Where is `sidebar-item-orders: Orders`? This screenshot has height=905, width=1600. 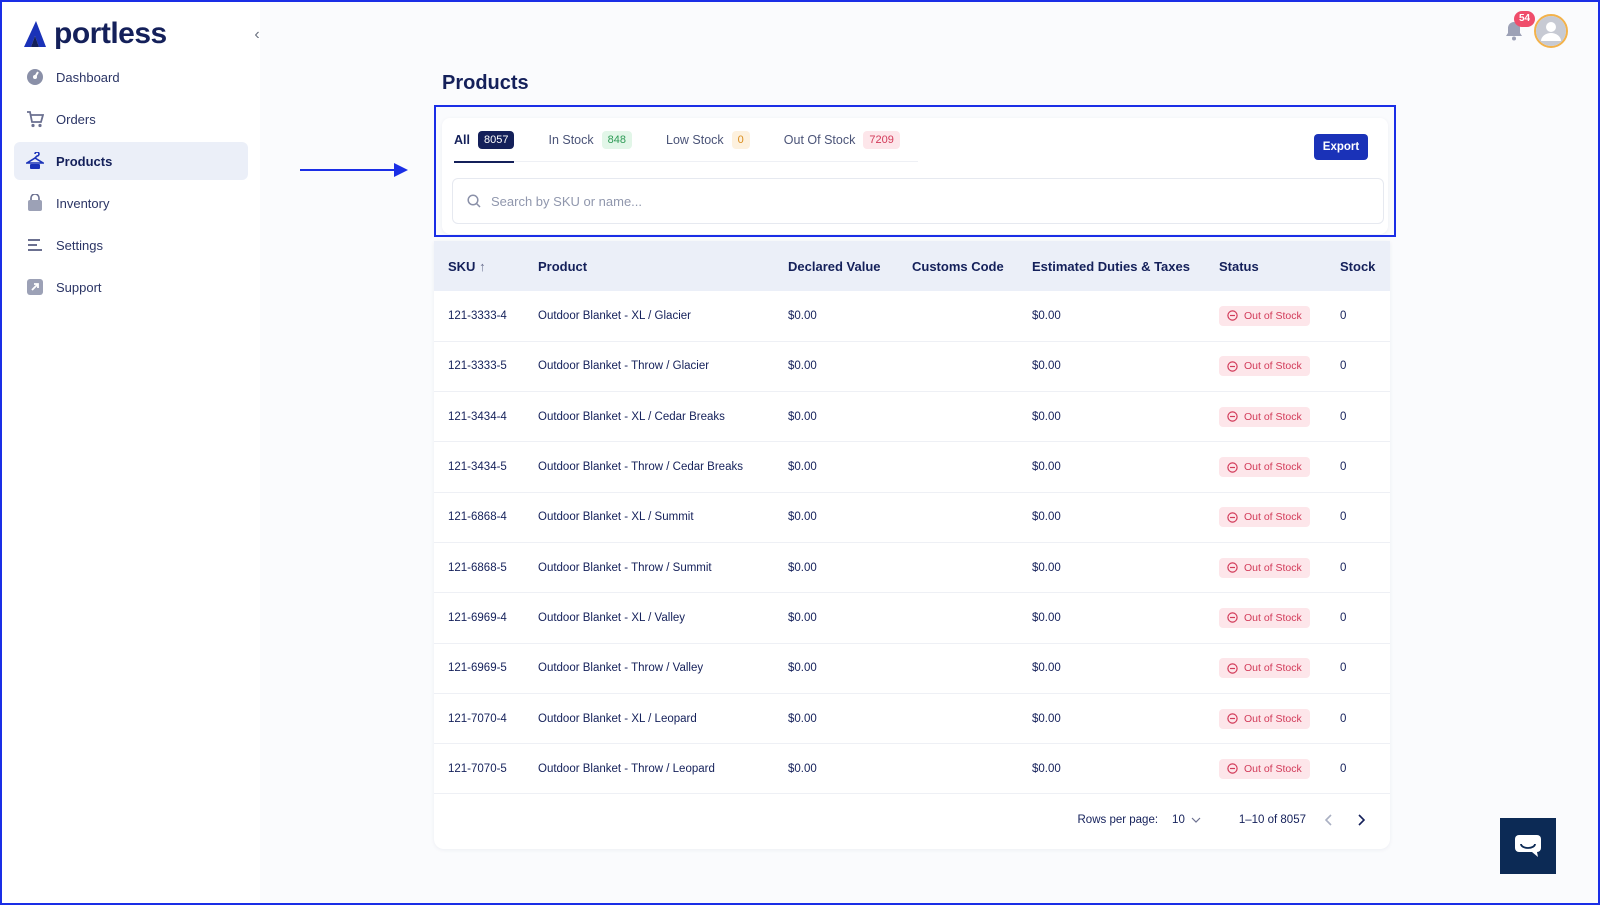
sidebar-item-orders: Orders is located at coordinates (131, 119).